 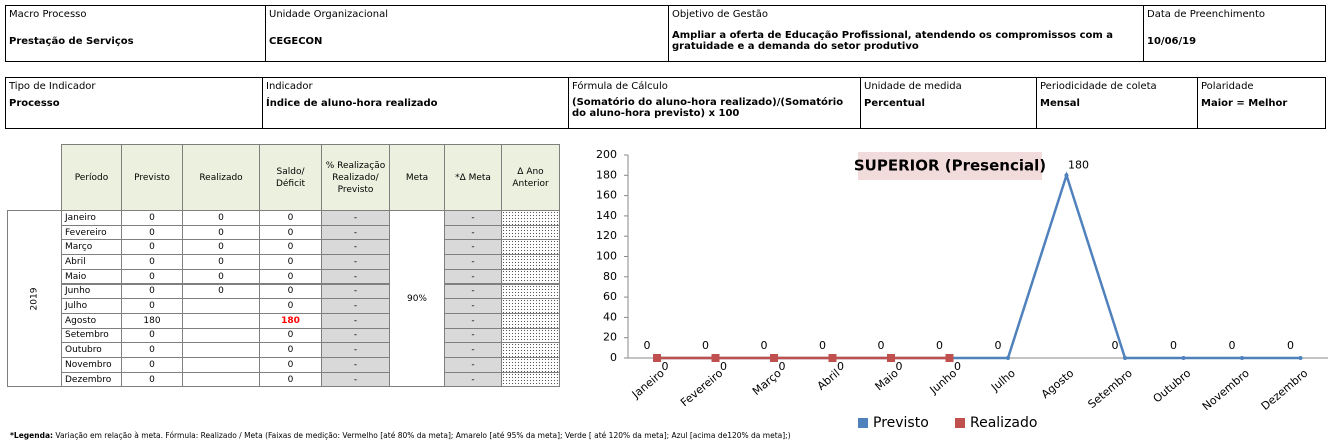 What do you see at coordinates (1206, 14) in the screenshot?
I see `header-label: Data de Preenchimento` at bounding box center [1206, 14].